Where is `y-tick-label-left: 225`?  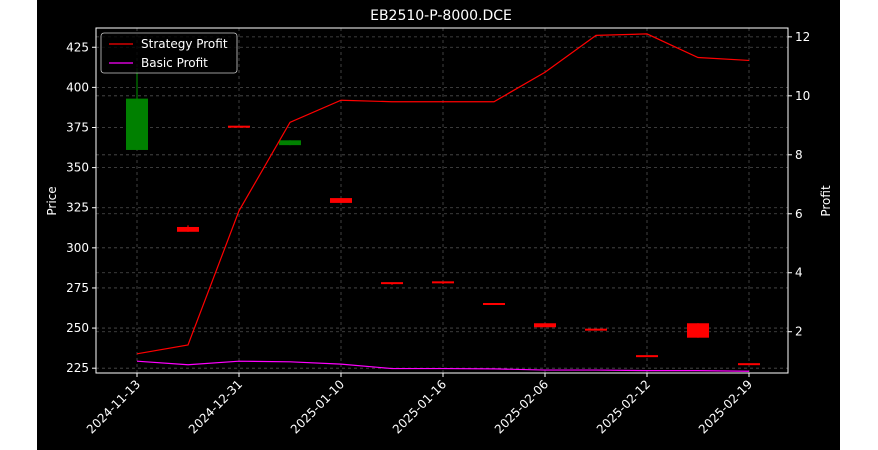
y-tick-label-left: 225 is located at coordinates (77, 368).